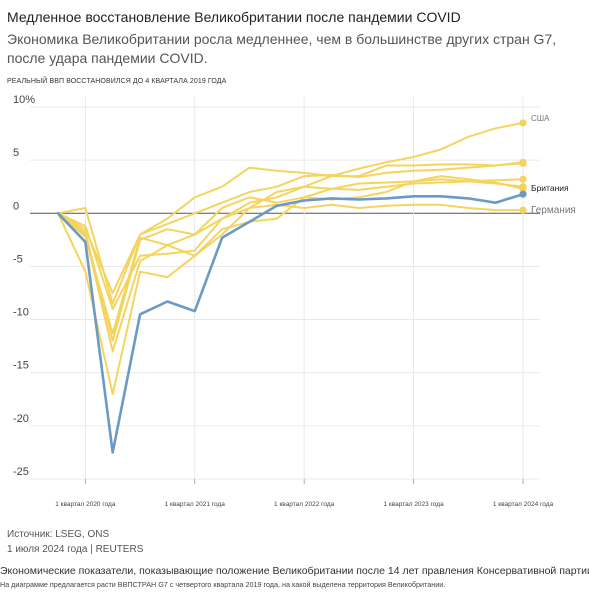 The width and height of the screenshot is (589, 600). I want to click on label-layer: США Германия Британия, so click(553, 165).